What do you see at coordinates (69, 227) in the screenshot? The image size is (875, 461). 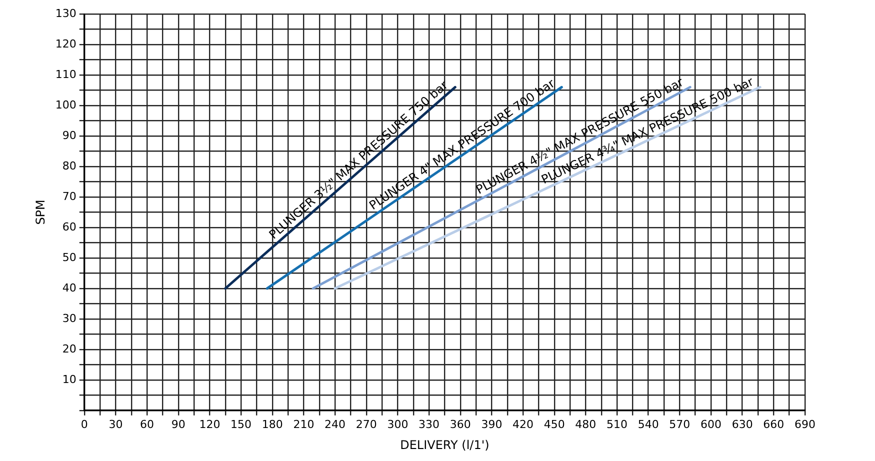 I see `y-tick-label: 60` at bounding box center [69, 227].